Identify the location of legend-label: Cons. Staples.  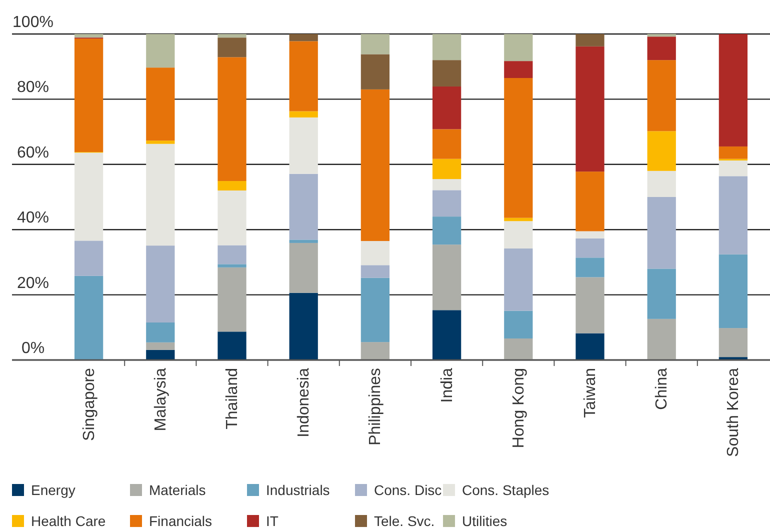
(506, 490).